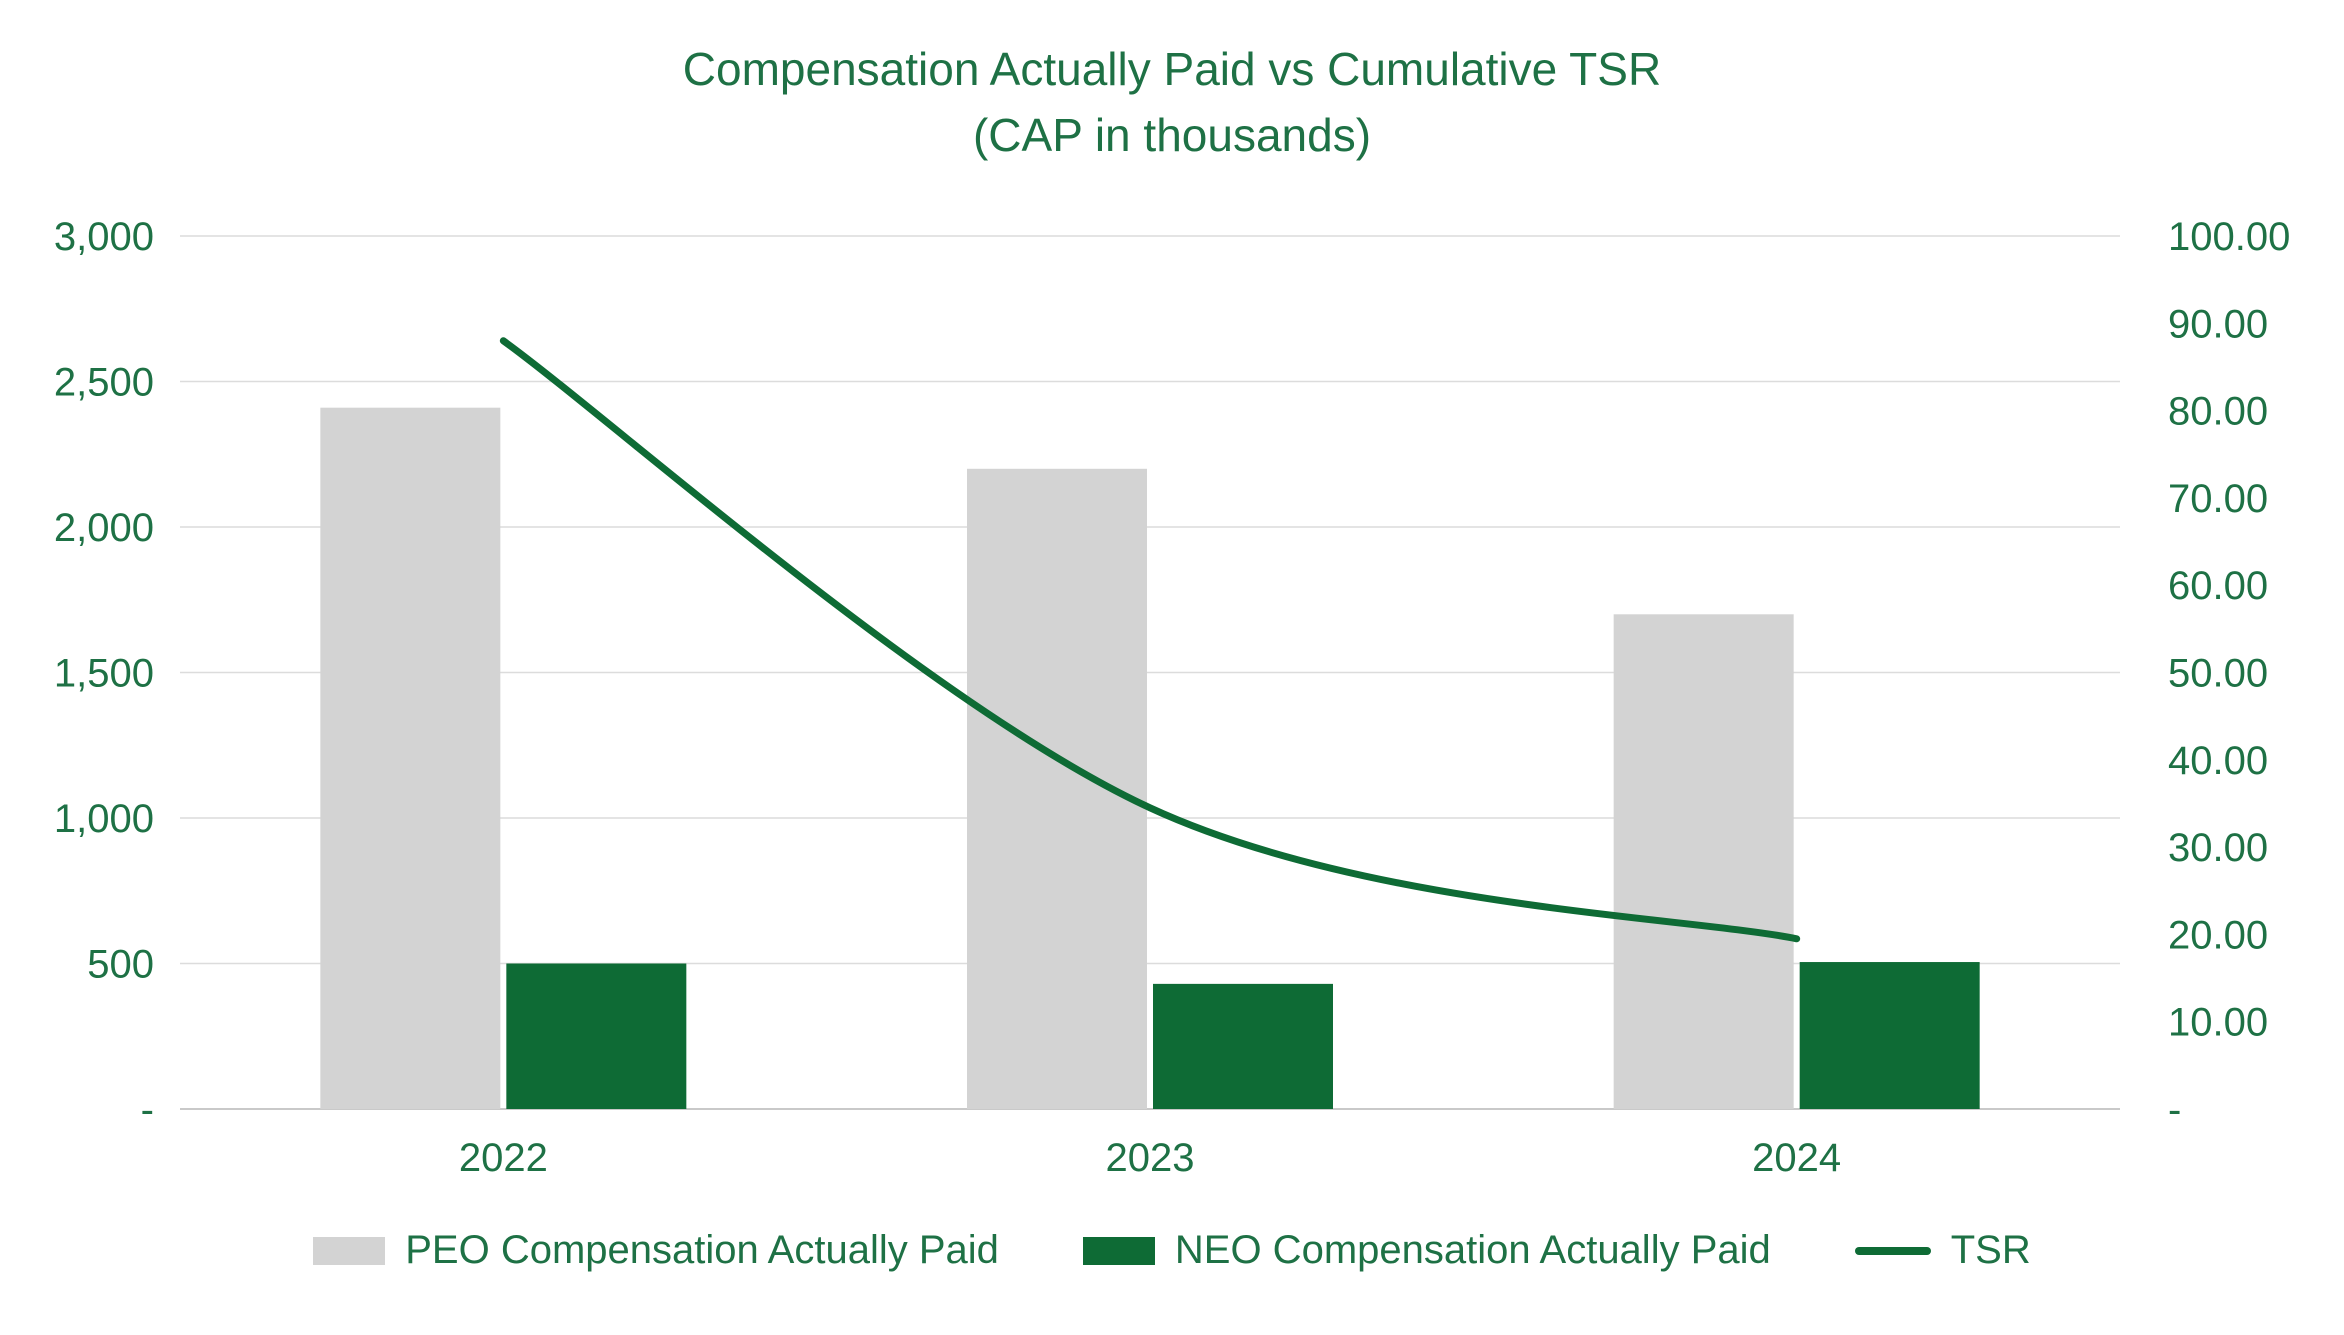 Image resolution: width=2344 pixels, height=1335 pixels. What do you see at coordinates (2218, 674) in the screenshot?
I see `right-axis-tick: 50.00` at bounding box center [2218, 674].